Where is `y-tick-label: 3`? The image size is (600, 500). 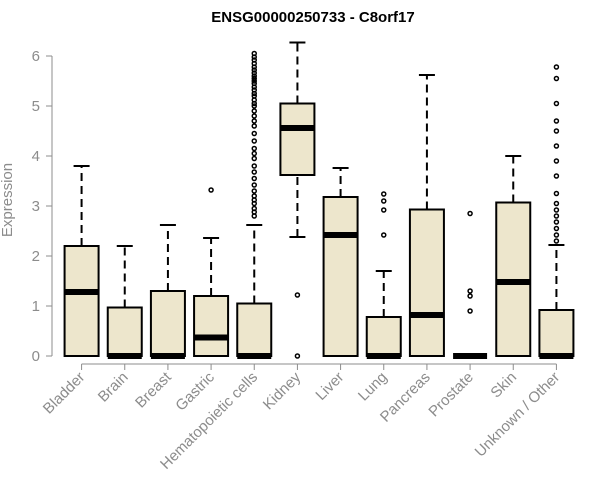 y-tick-label: 3 is located at coordinates (36, 206).